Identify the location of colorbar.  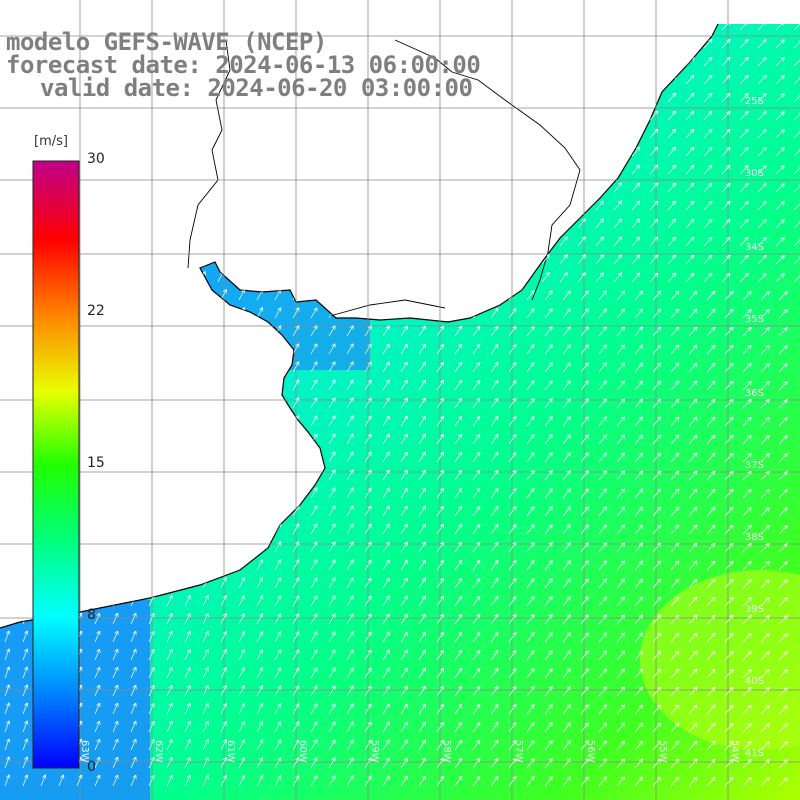
(56, 464).